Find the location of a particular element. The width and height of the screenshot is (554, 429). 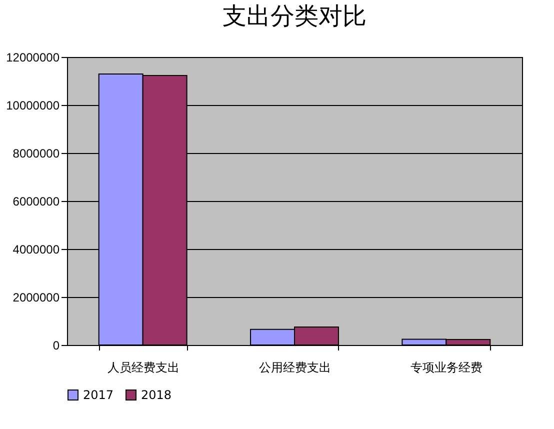

legend-label: 2018 is located at coordinates (156, 395).